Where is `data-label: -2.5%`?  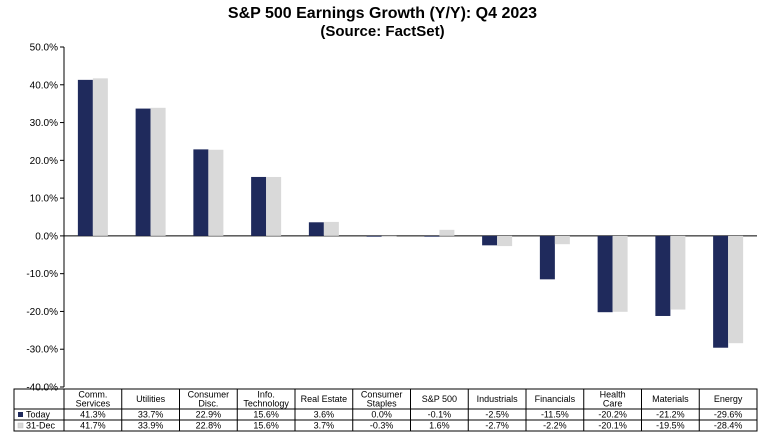 data-label: -2.5% is located at coordinates (497, 415).